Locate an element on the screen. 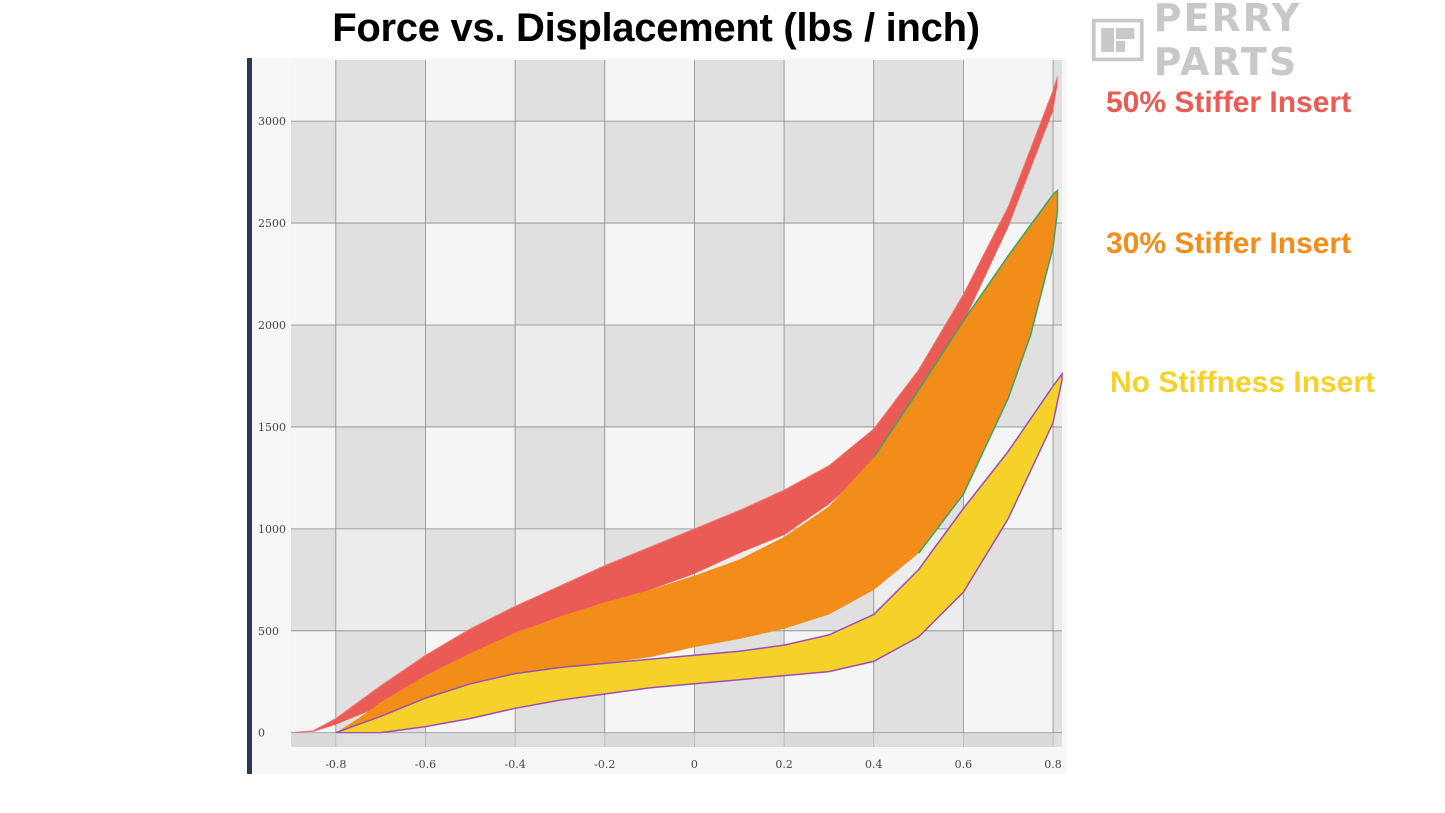 The image size is (1445, 813). chart-left-border is located at coordinates (249, 416).